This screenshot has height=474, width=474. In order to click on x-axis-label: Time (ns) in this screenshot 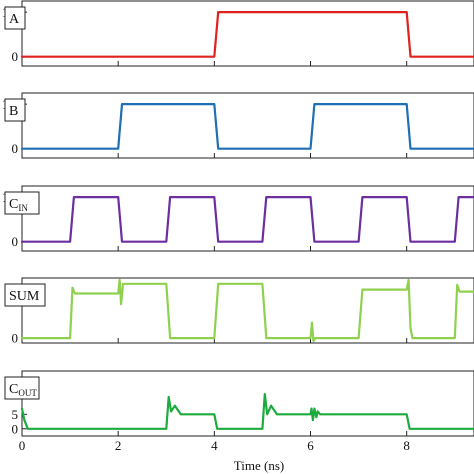, I will do `click(259, 465)`.